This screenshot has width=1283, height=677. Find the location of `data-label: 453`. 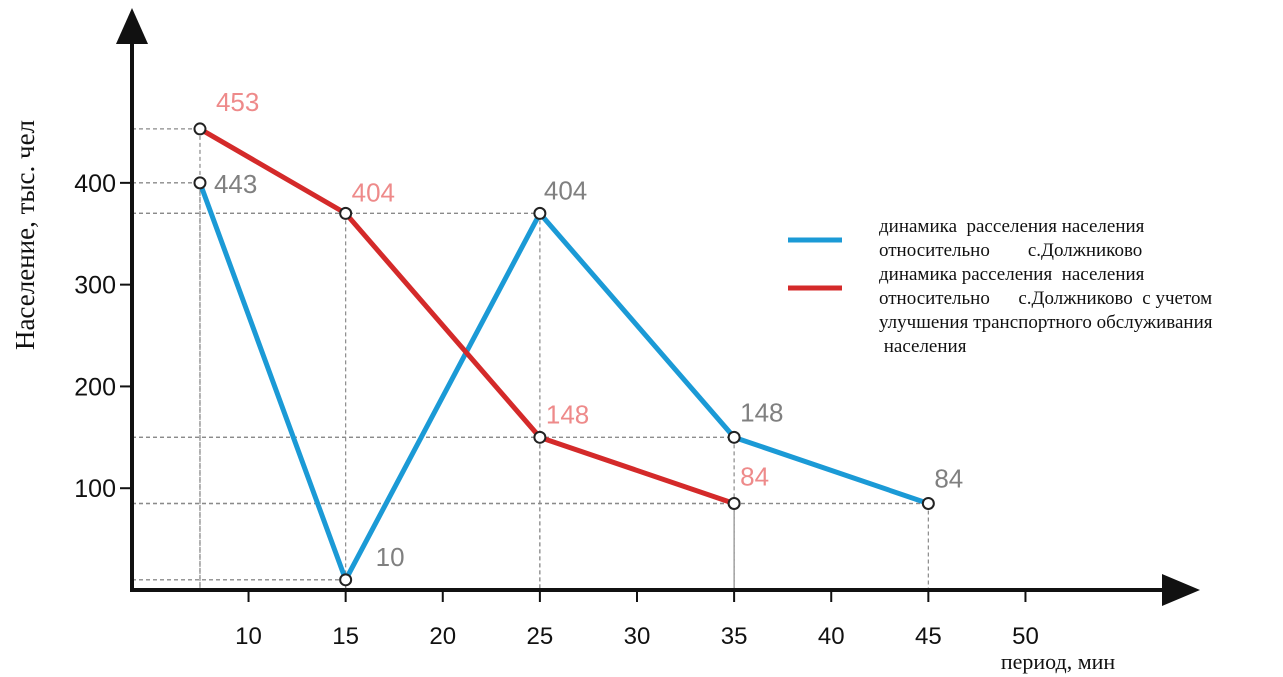

data-label: 453 is located at coordinates (237, 102).